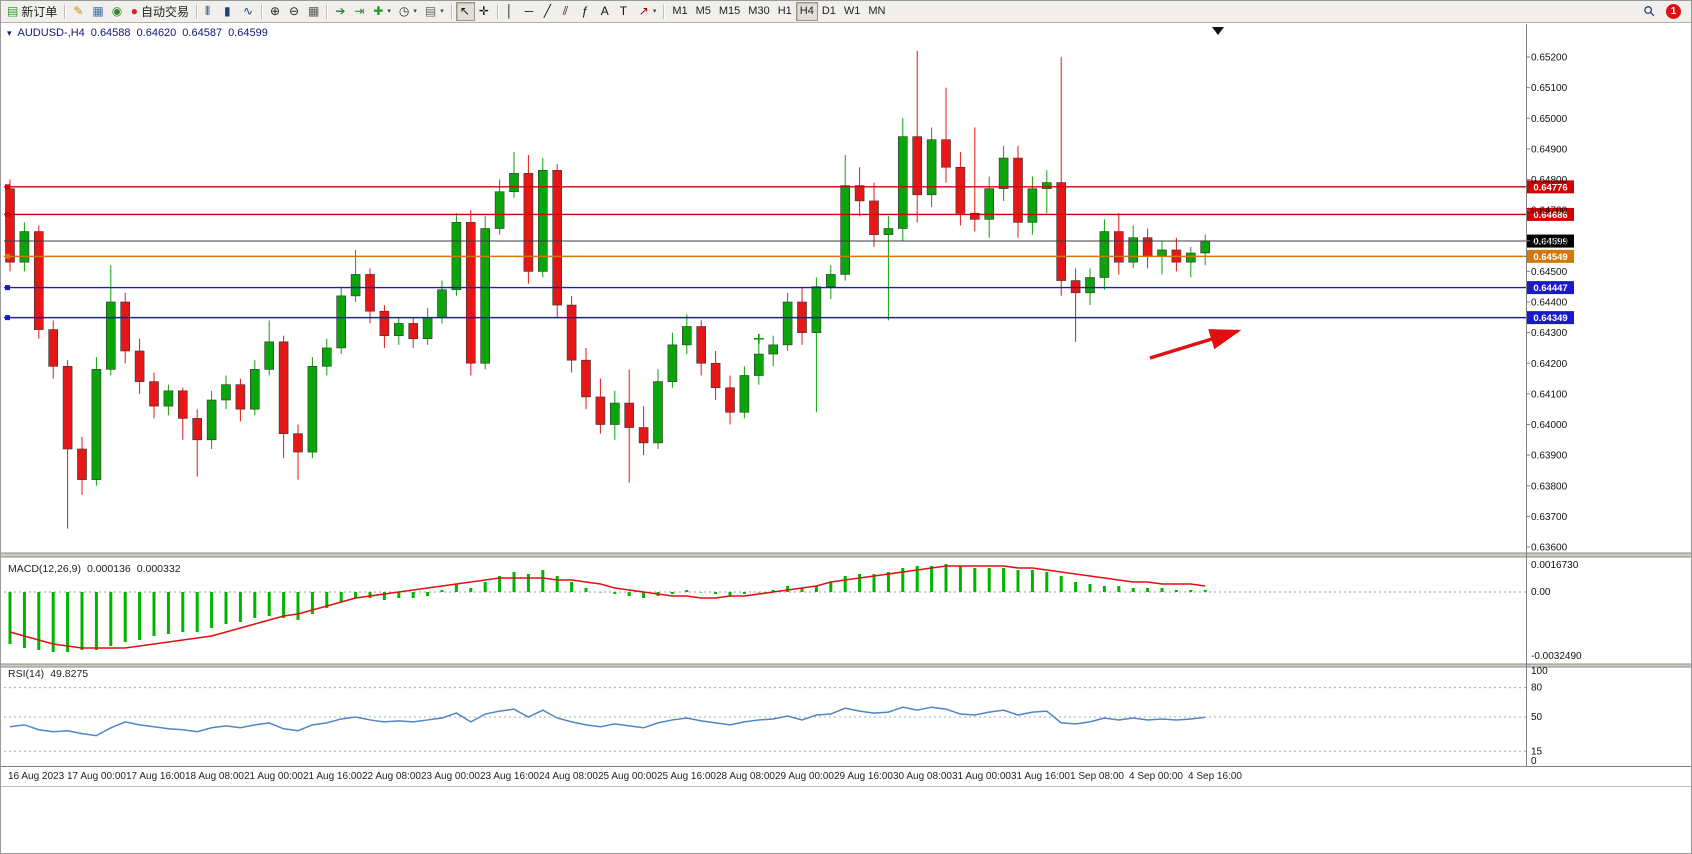  Describe the element at coordinates (108, 569) in the screenshot. I see `macd-main-value: 0.000136` at that location.